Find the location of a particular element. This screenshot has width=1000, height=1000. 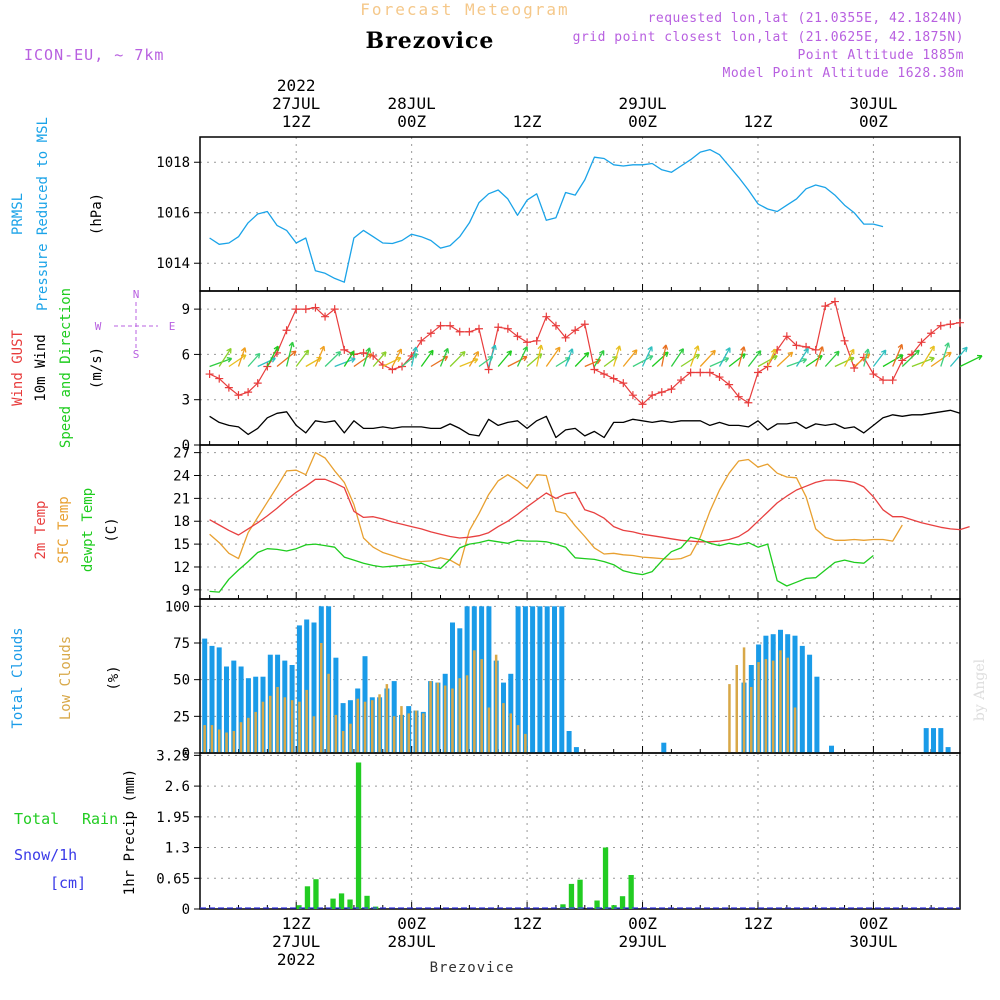

y-tick-label: 9 is located at coordinates (186, 310).